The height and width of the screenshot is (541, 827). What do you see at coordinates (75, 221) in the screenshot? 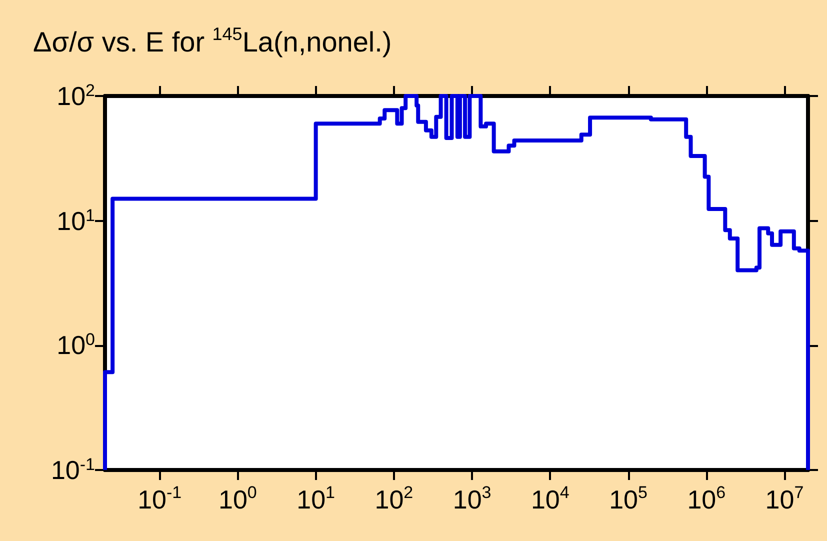
I see `y-tick-label: 10$^{1}$` at bounding box center [75, 221].